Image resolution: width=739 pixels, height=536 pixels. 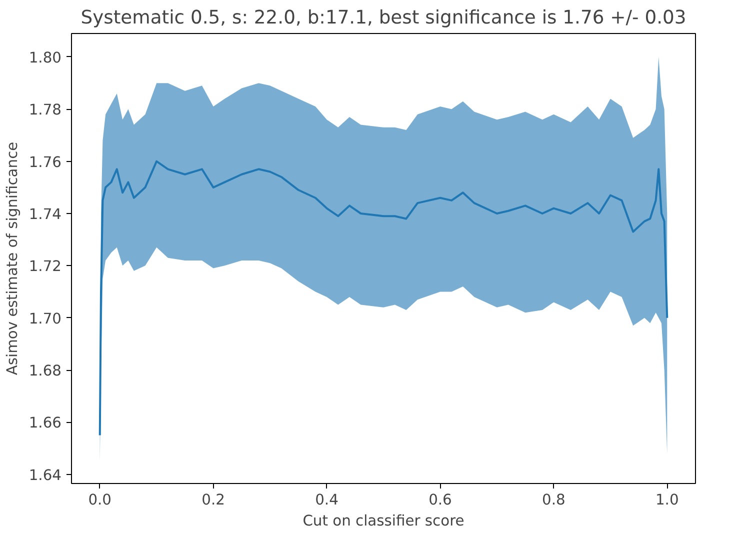 What do you see at coordinates (45, 475) in the screenshot?
I see `y-tick-label: 1.64` at bounding box center [45, 475].